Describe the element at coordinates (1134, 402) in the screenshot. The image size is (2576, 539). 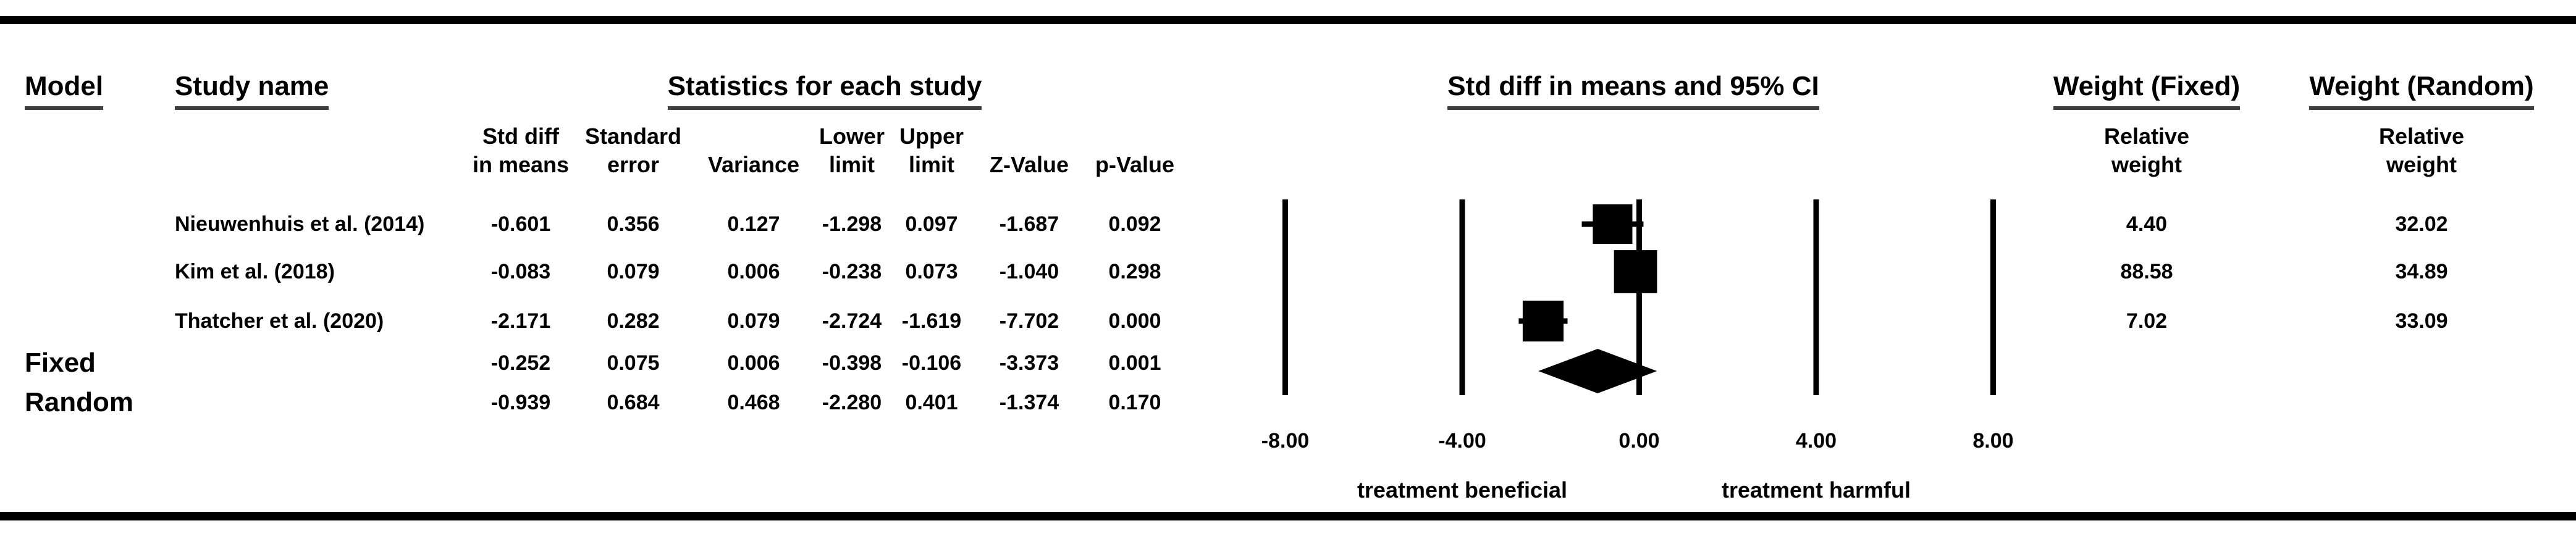
I see `p-value: 0.170` at that location.